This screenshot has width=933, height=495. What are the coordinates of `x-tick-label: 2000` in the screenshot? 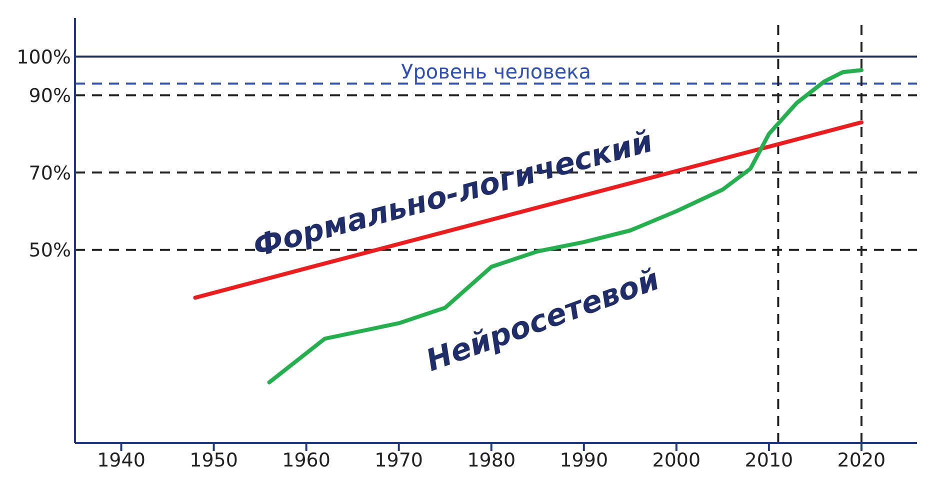 It's located at (676, 460).